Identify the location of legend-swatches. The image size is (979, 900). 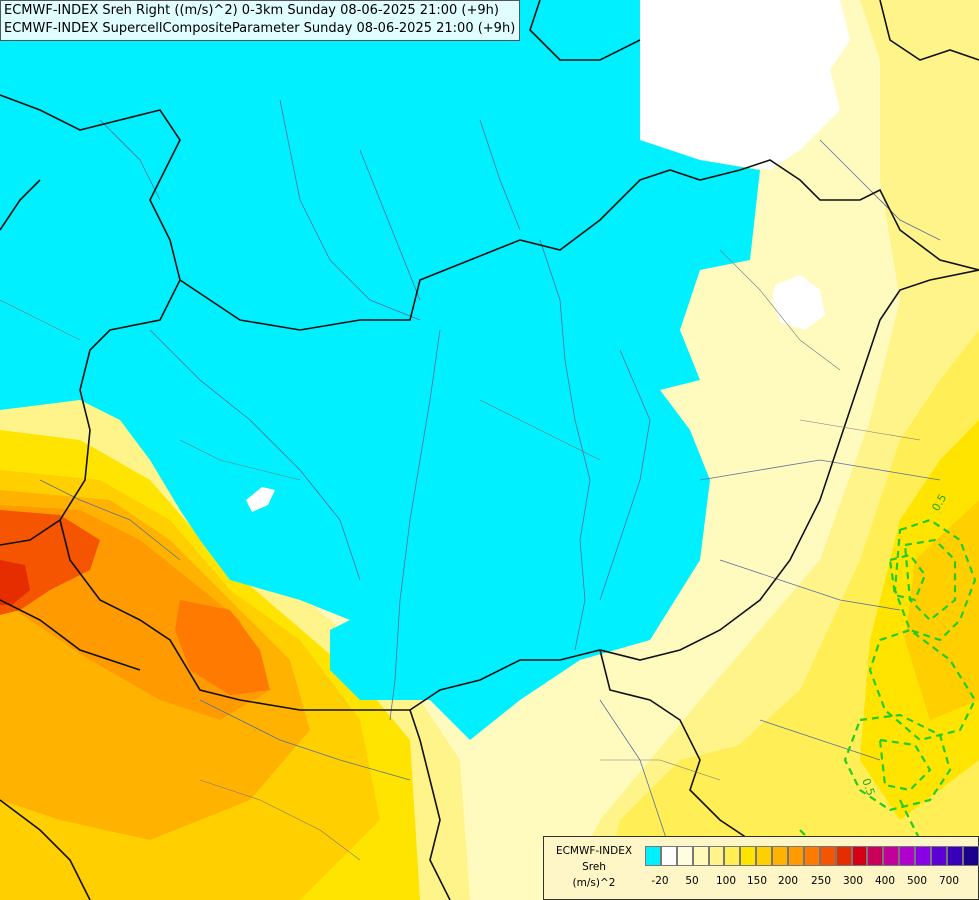
(812, 857).